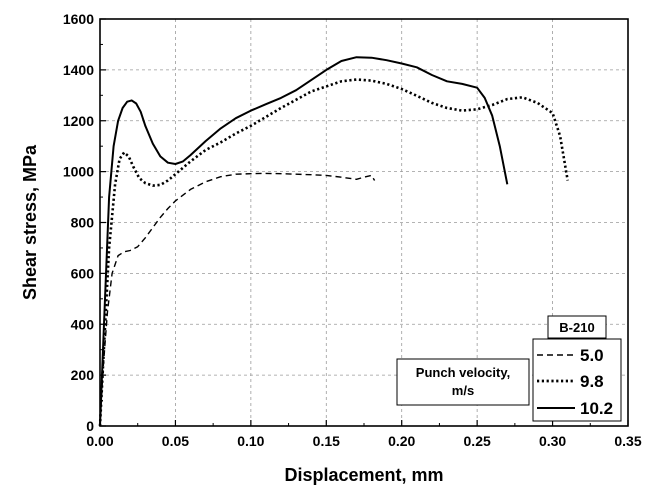 Image resolution: width=648 pixels, height=493 pixels. What do you see at coordinates (596, 408) in the screenshot?
I see `legend-label-3: 10.2` at bounding box center [596, 408].